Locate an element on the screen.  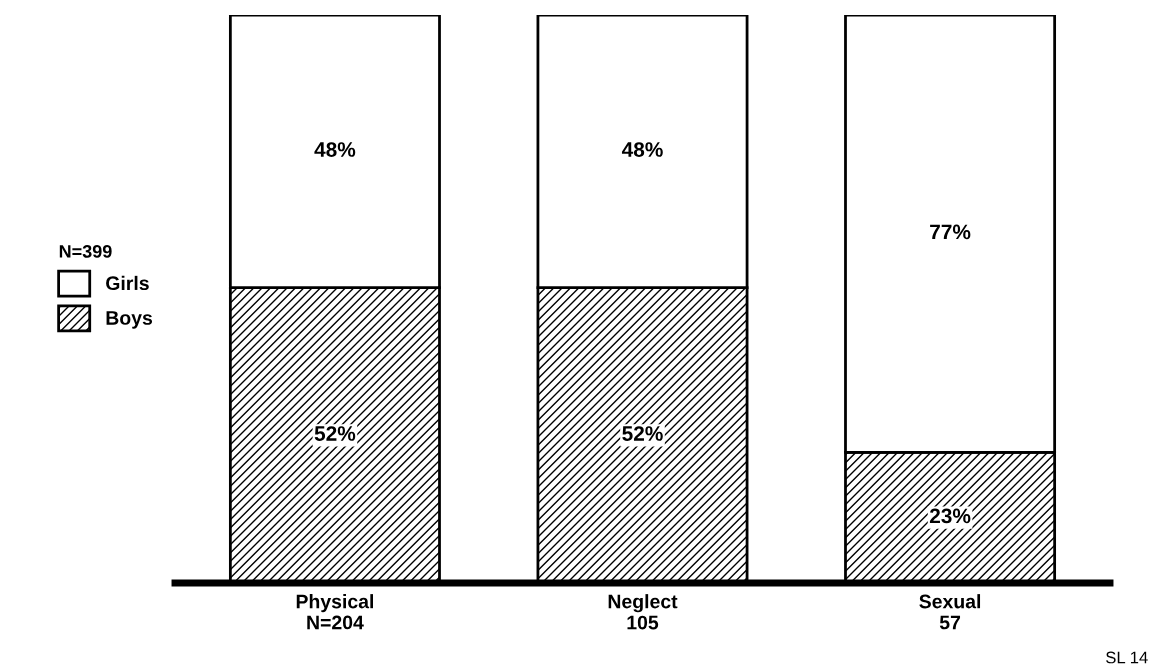
text: SL 14 is located at coordinates (1127, 657).